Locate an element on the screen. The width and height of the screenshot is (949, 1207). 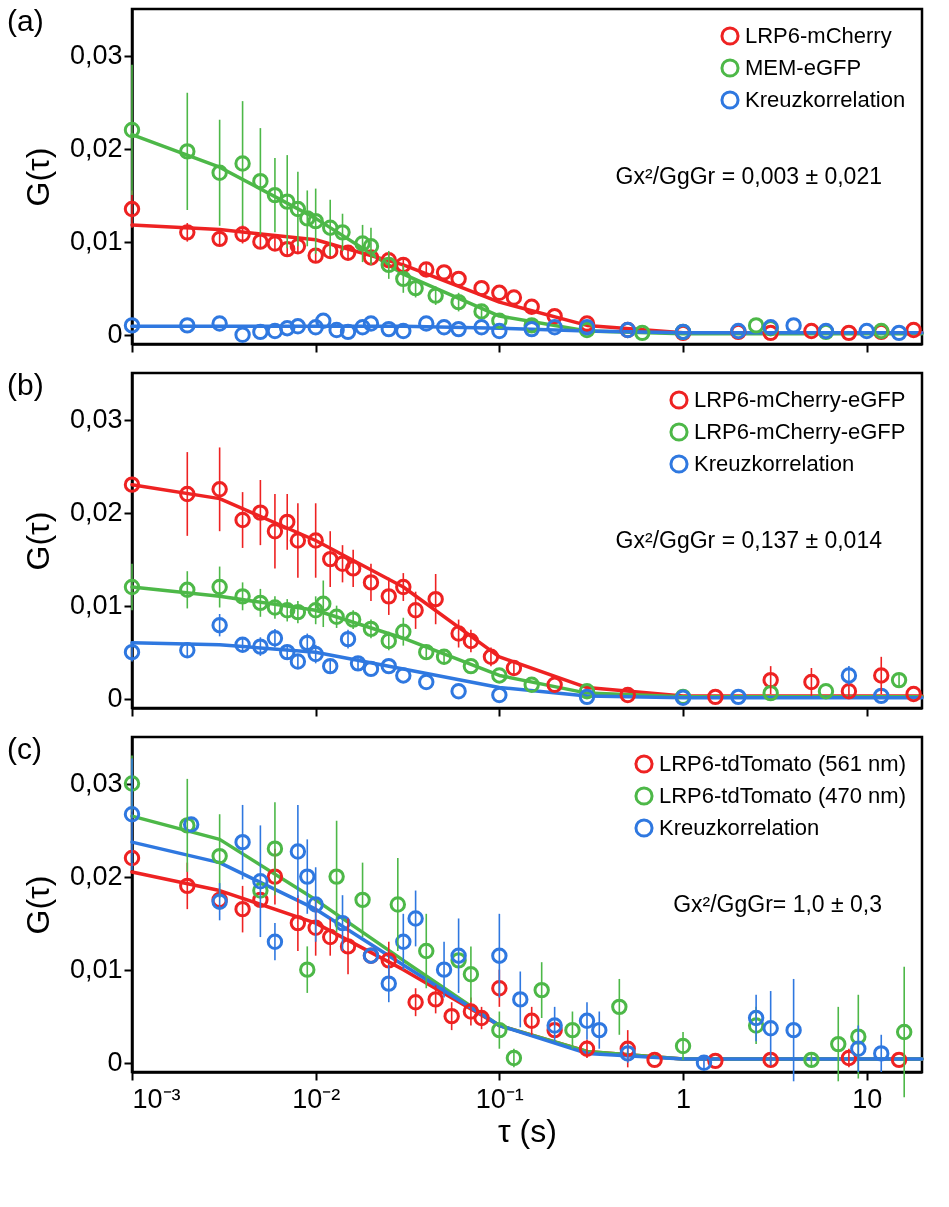
text: (c) is located at coordinates (24, 748).